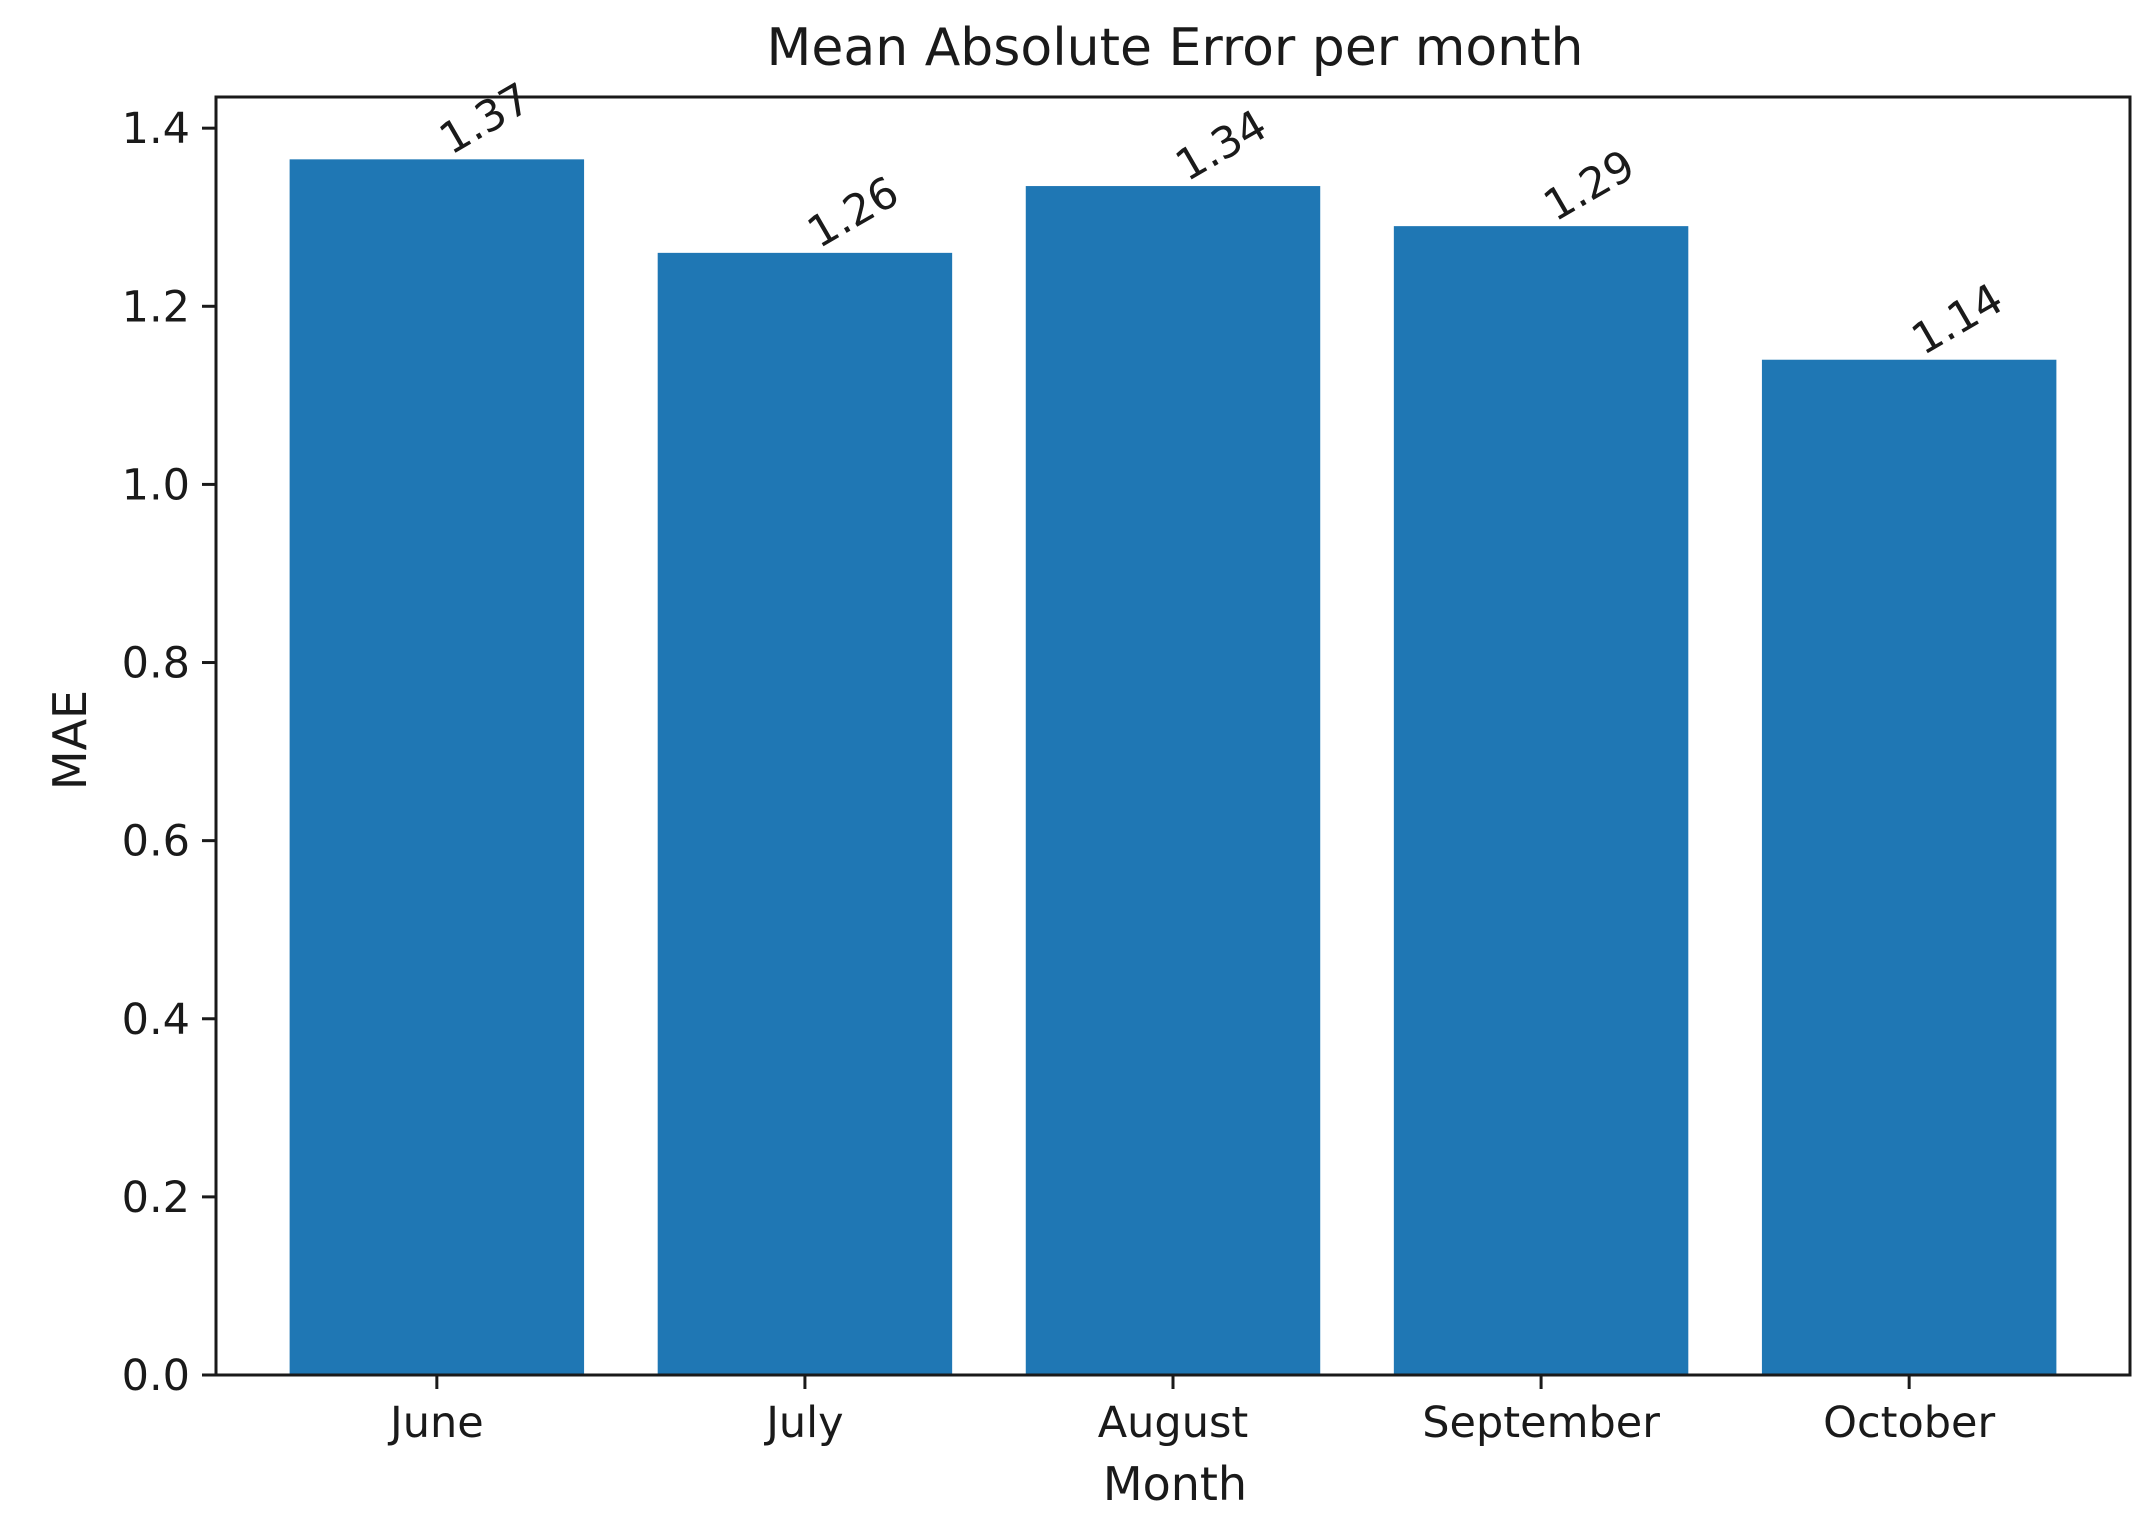 This screenshot has width=2152, height=1530. What do you see at coordinates (156, 842) in the screenshot?
I see `y-tick-label-3: 0.6` at bounding box center [156, 842].